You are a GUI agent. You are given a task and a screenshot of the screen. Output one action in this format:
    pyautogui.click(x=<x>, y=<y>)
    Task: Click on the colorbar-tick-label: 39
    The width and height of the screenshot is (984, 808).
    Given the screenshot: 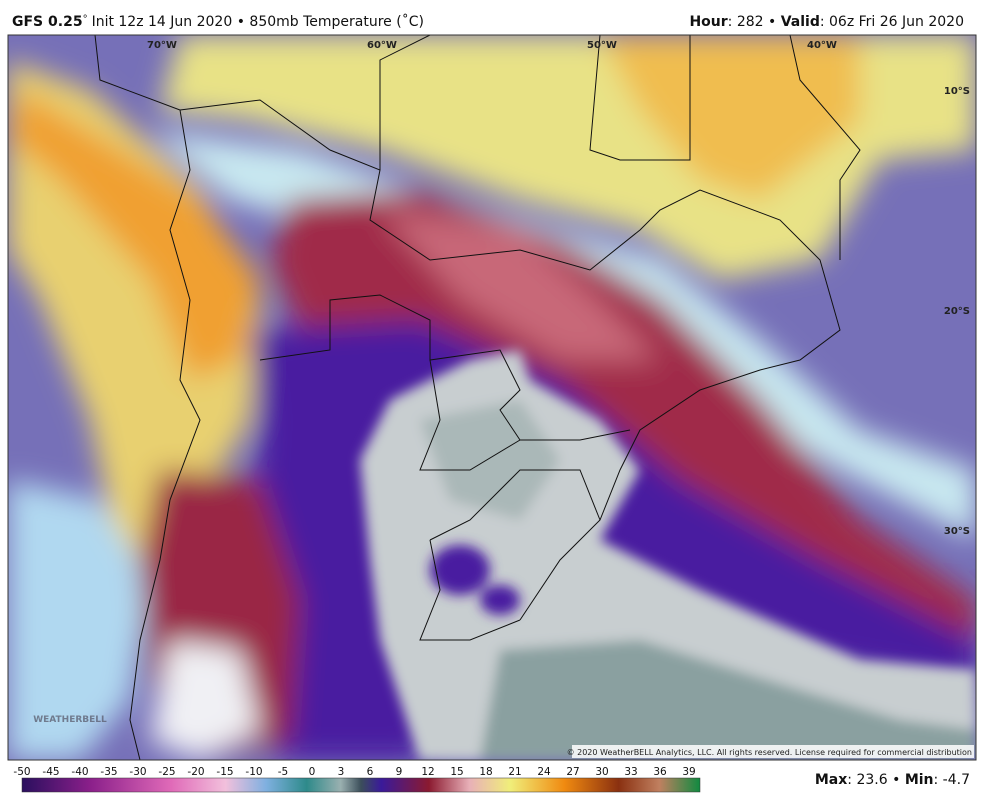 What is the action you would take?
    pyautogui.click(x=688, y=772)
    